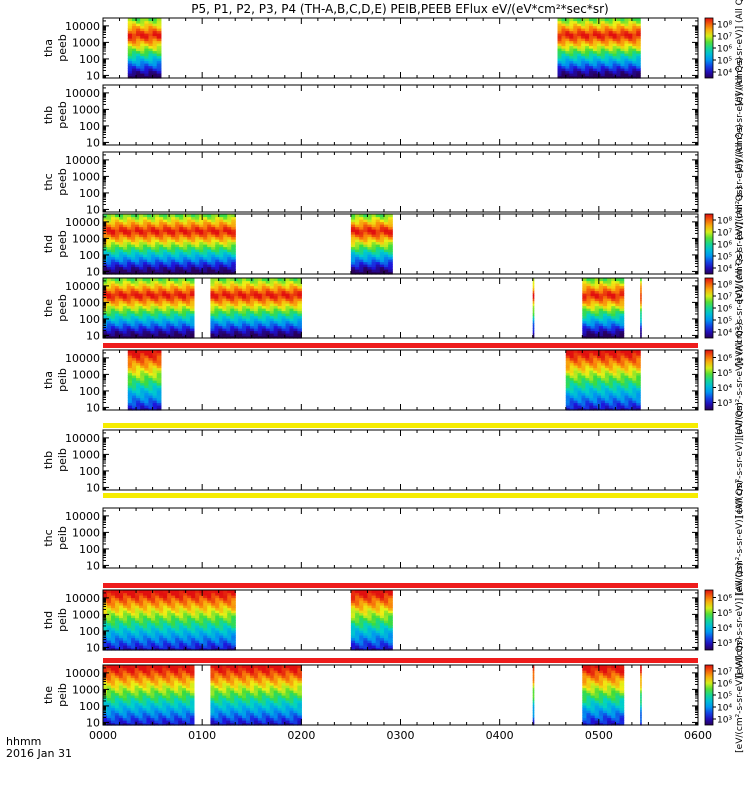 The width and height of the screenshot is (750, 800). What do you see at coordinates (48, 460) in the screenshot?
I see `panel-label-probe: thb` at bounding box center [48, 460].